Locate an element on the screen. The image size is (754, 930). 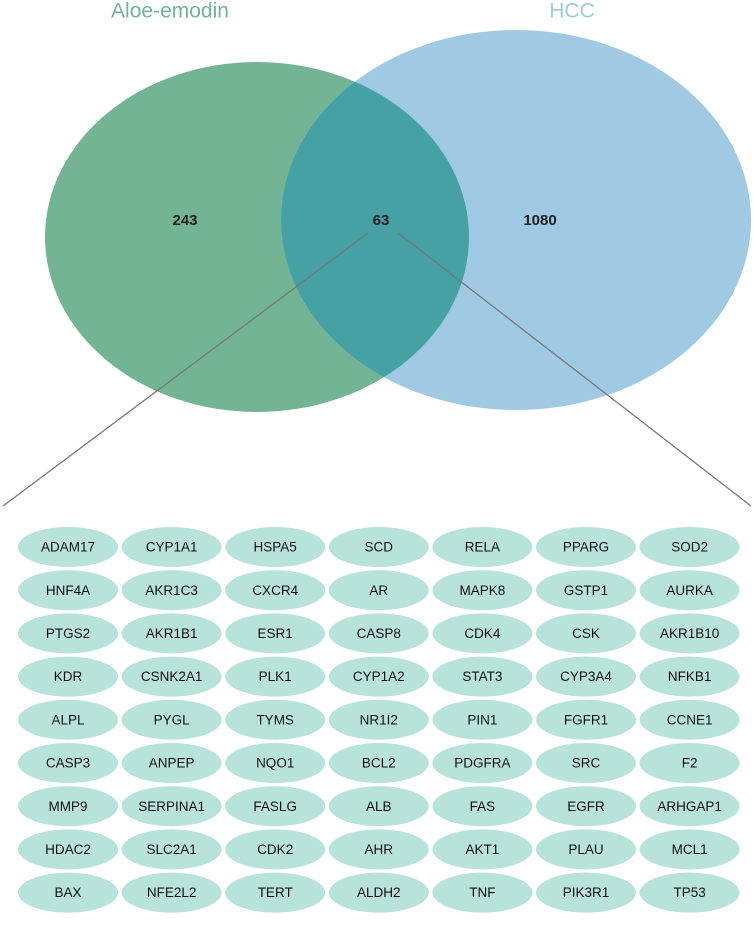
gene-label: BAX is located at coordinates (67, 892).